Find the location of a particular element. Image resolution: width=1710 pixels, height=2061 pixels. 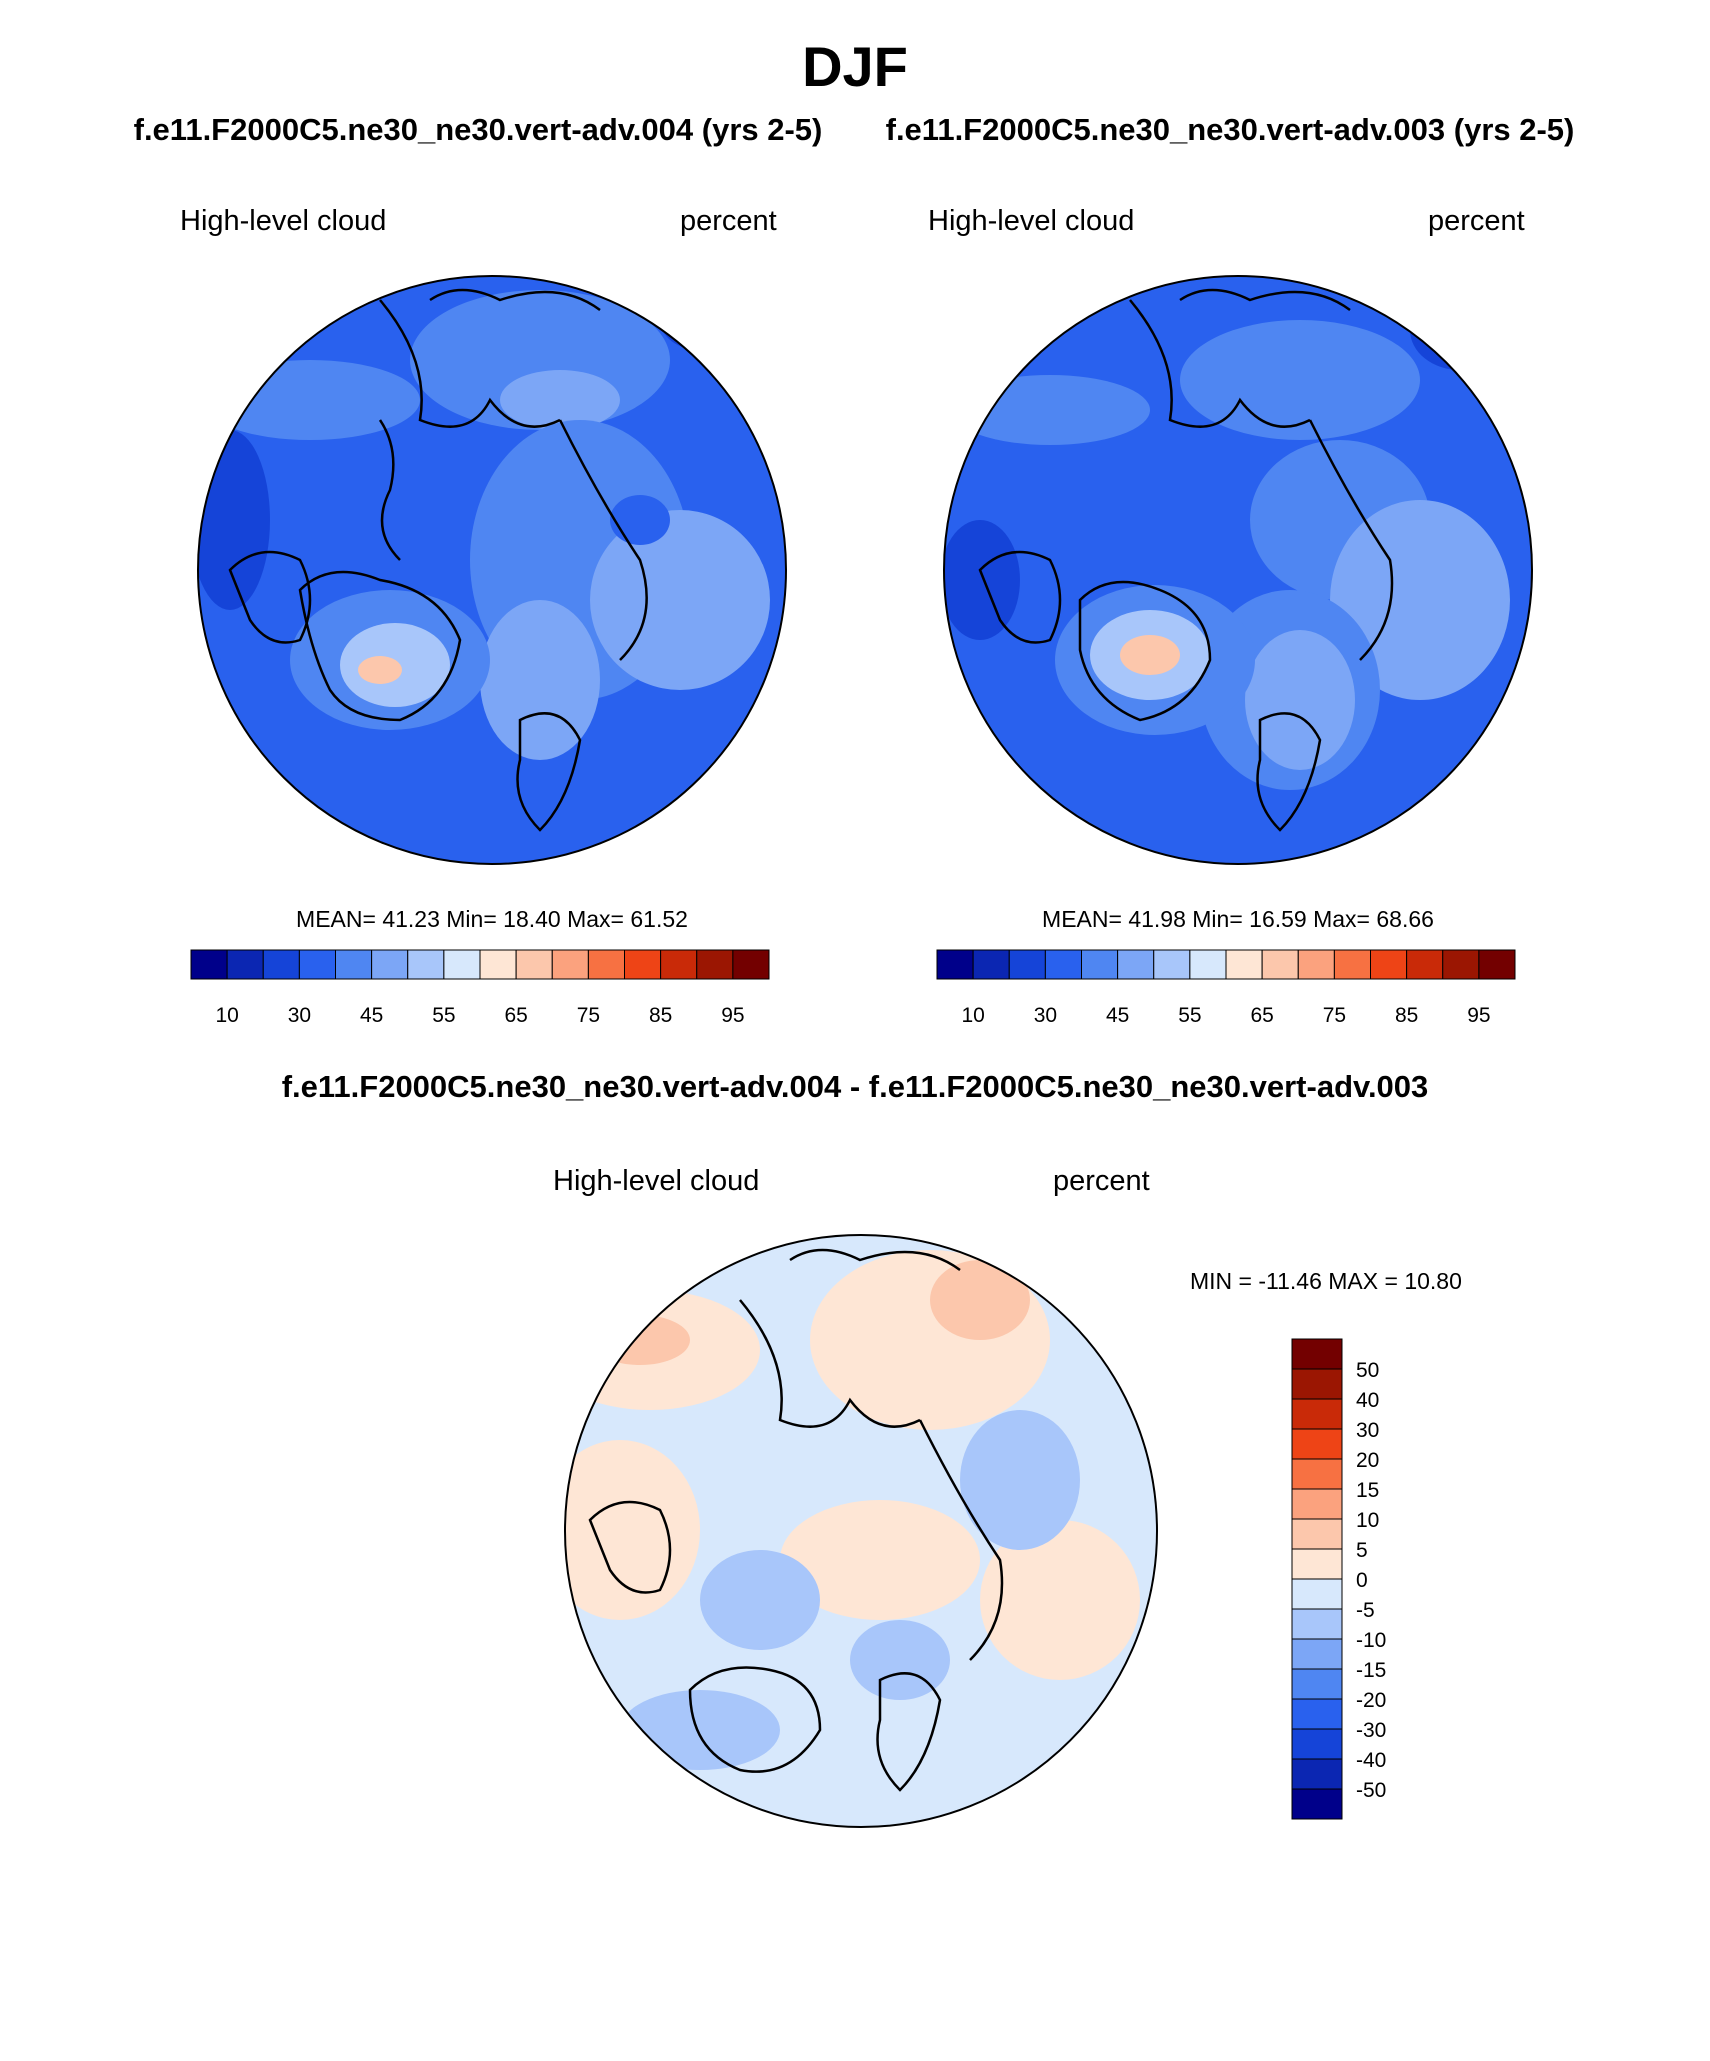

colorbar-tick-label: 40 is located at coordinates (1367, 1400).